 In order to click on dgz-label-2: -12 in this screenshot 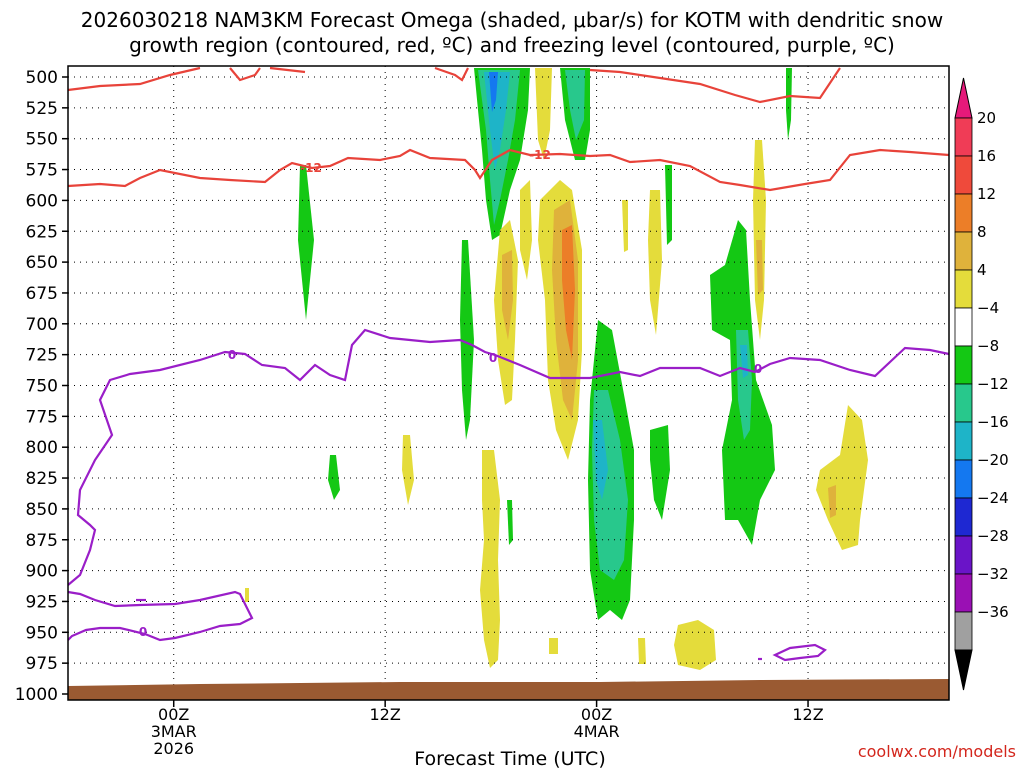, I will do `click(540, 155)`.